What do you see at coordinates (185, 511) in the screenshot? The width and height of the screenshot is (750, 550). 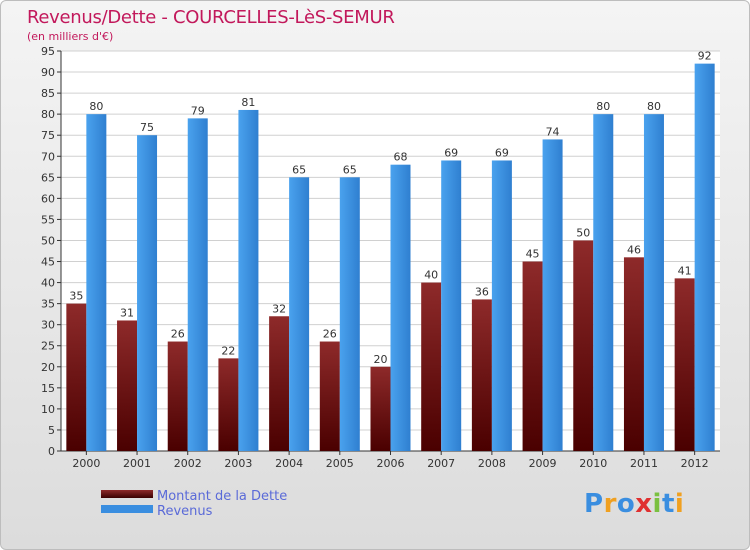 I see `legend-label-revenus: Revenus` at bounding box center [185, 511].